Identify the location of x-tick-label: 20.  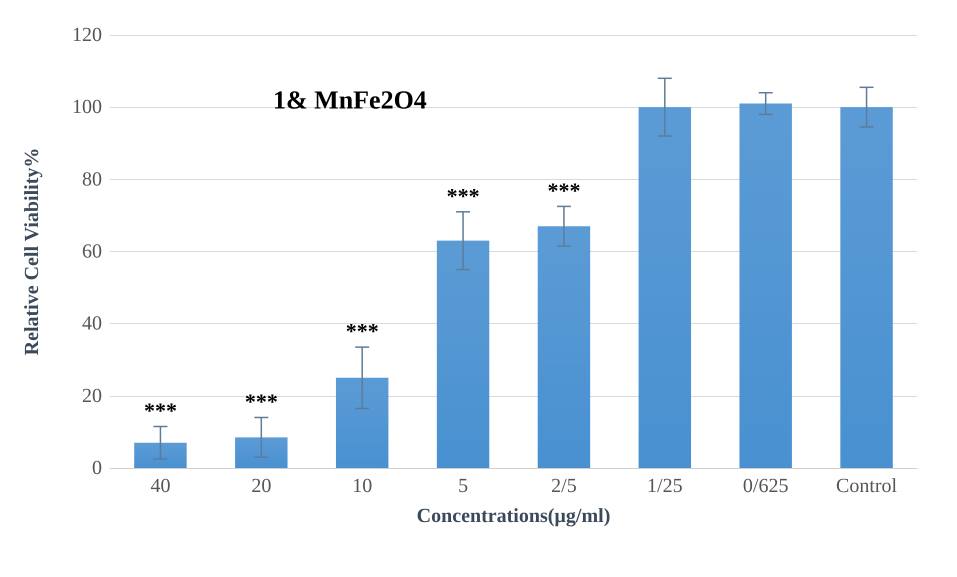
(261, 486).